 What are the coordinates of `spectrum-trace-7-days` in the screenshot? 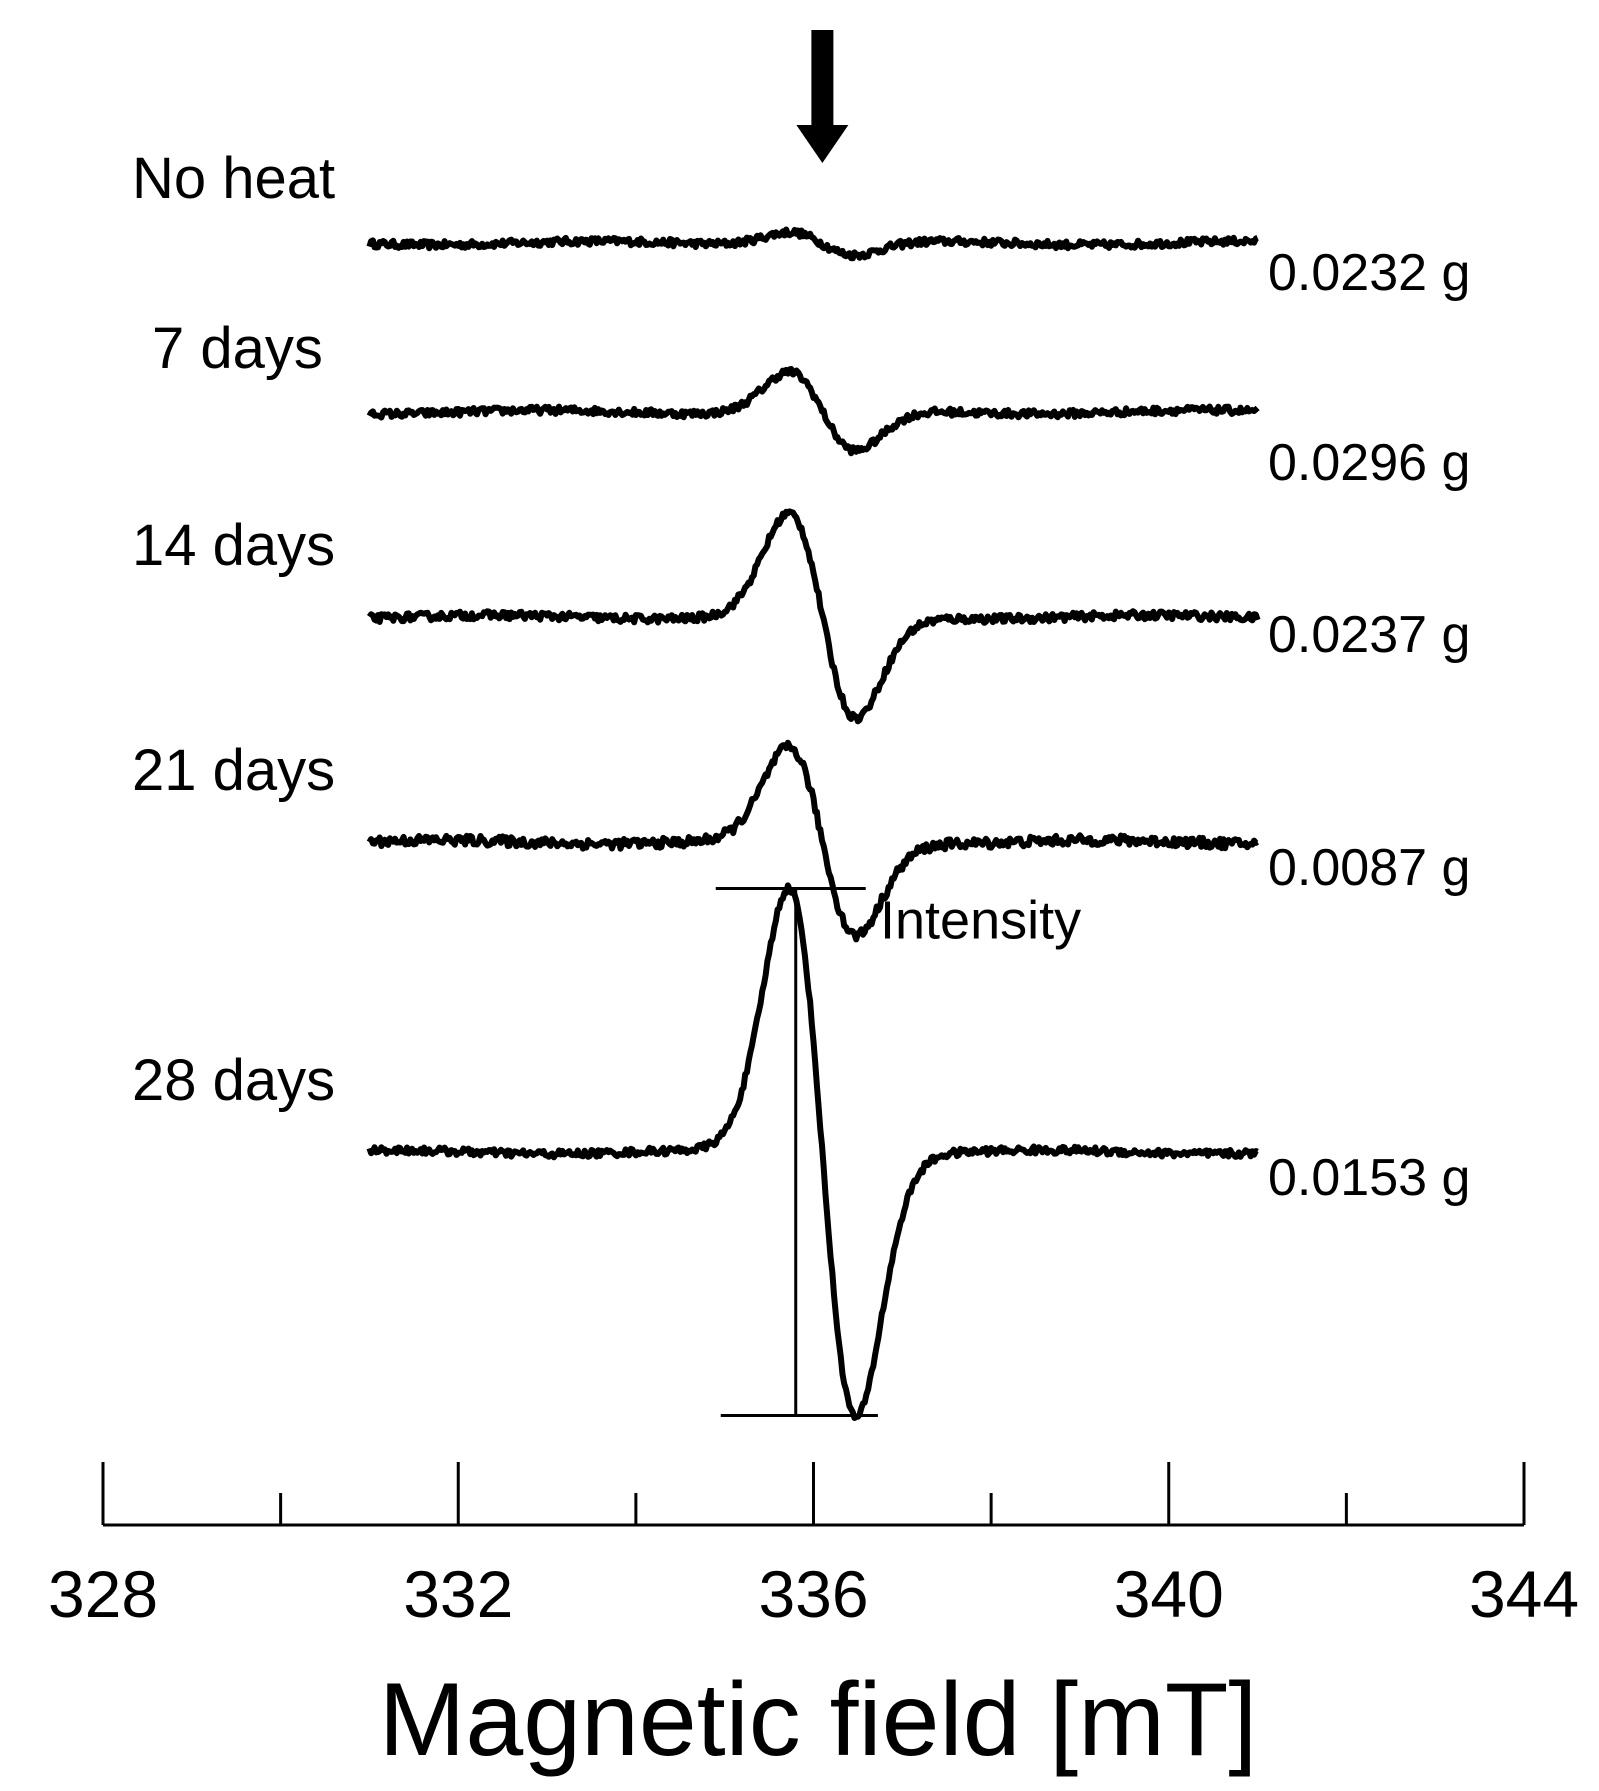 It's located at (813, 411).